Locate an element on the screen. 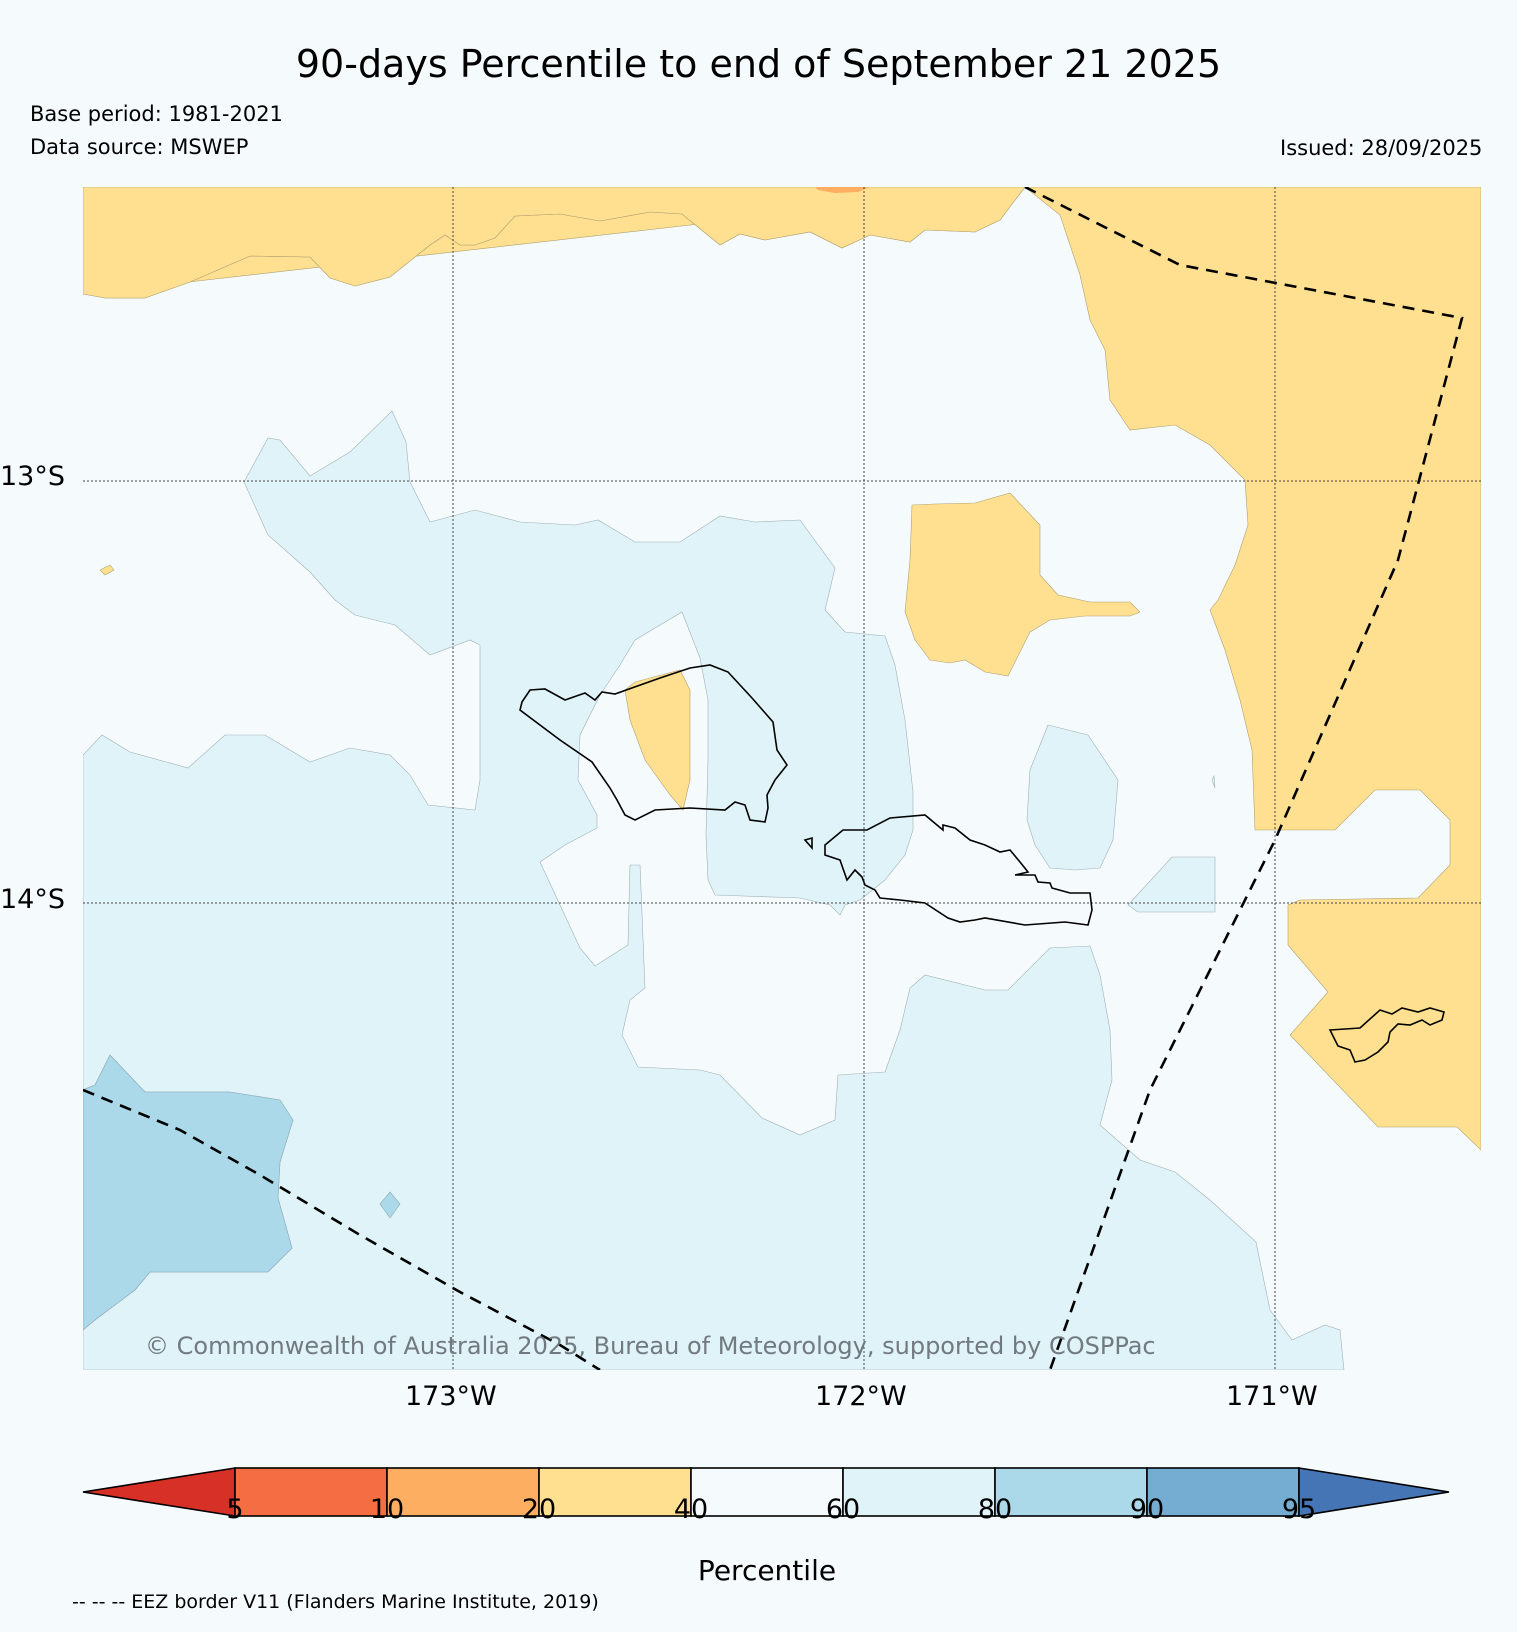 The image size is (1517, 1632). region-60-80-east-a is located at coordinates (1072, 797).